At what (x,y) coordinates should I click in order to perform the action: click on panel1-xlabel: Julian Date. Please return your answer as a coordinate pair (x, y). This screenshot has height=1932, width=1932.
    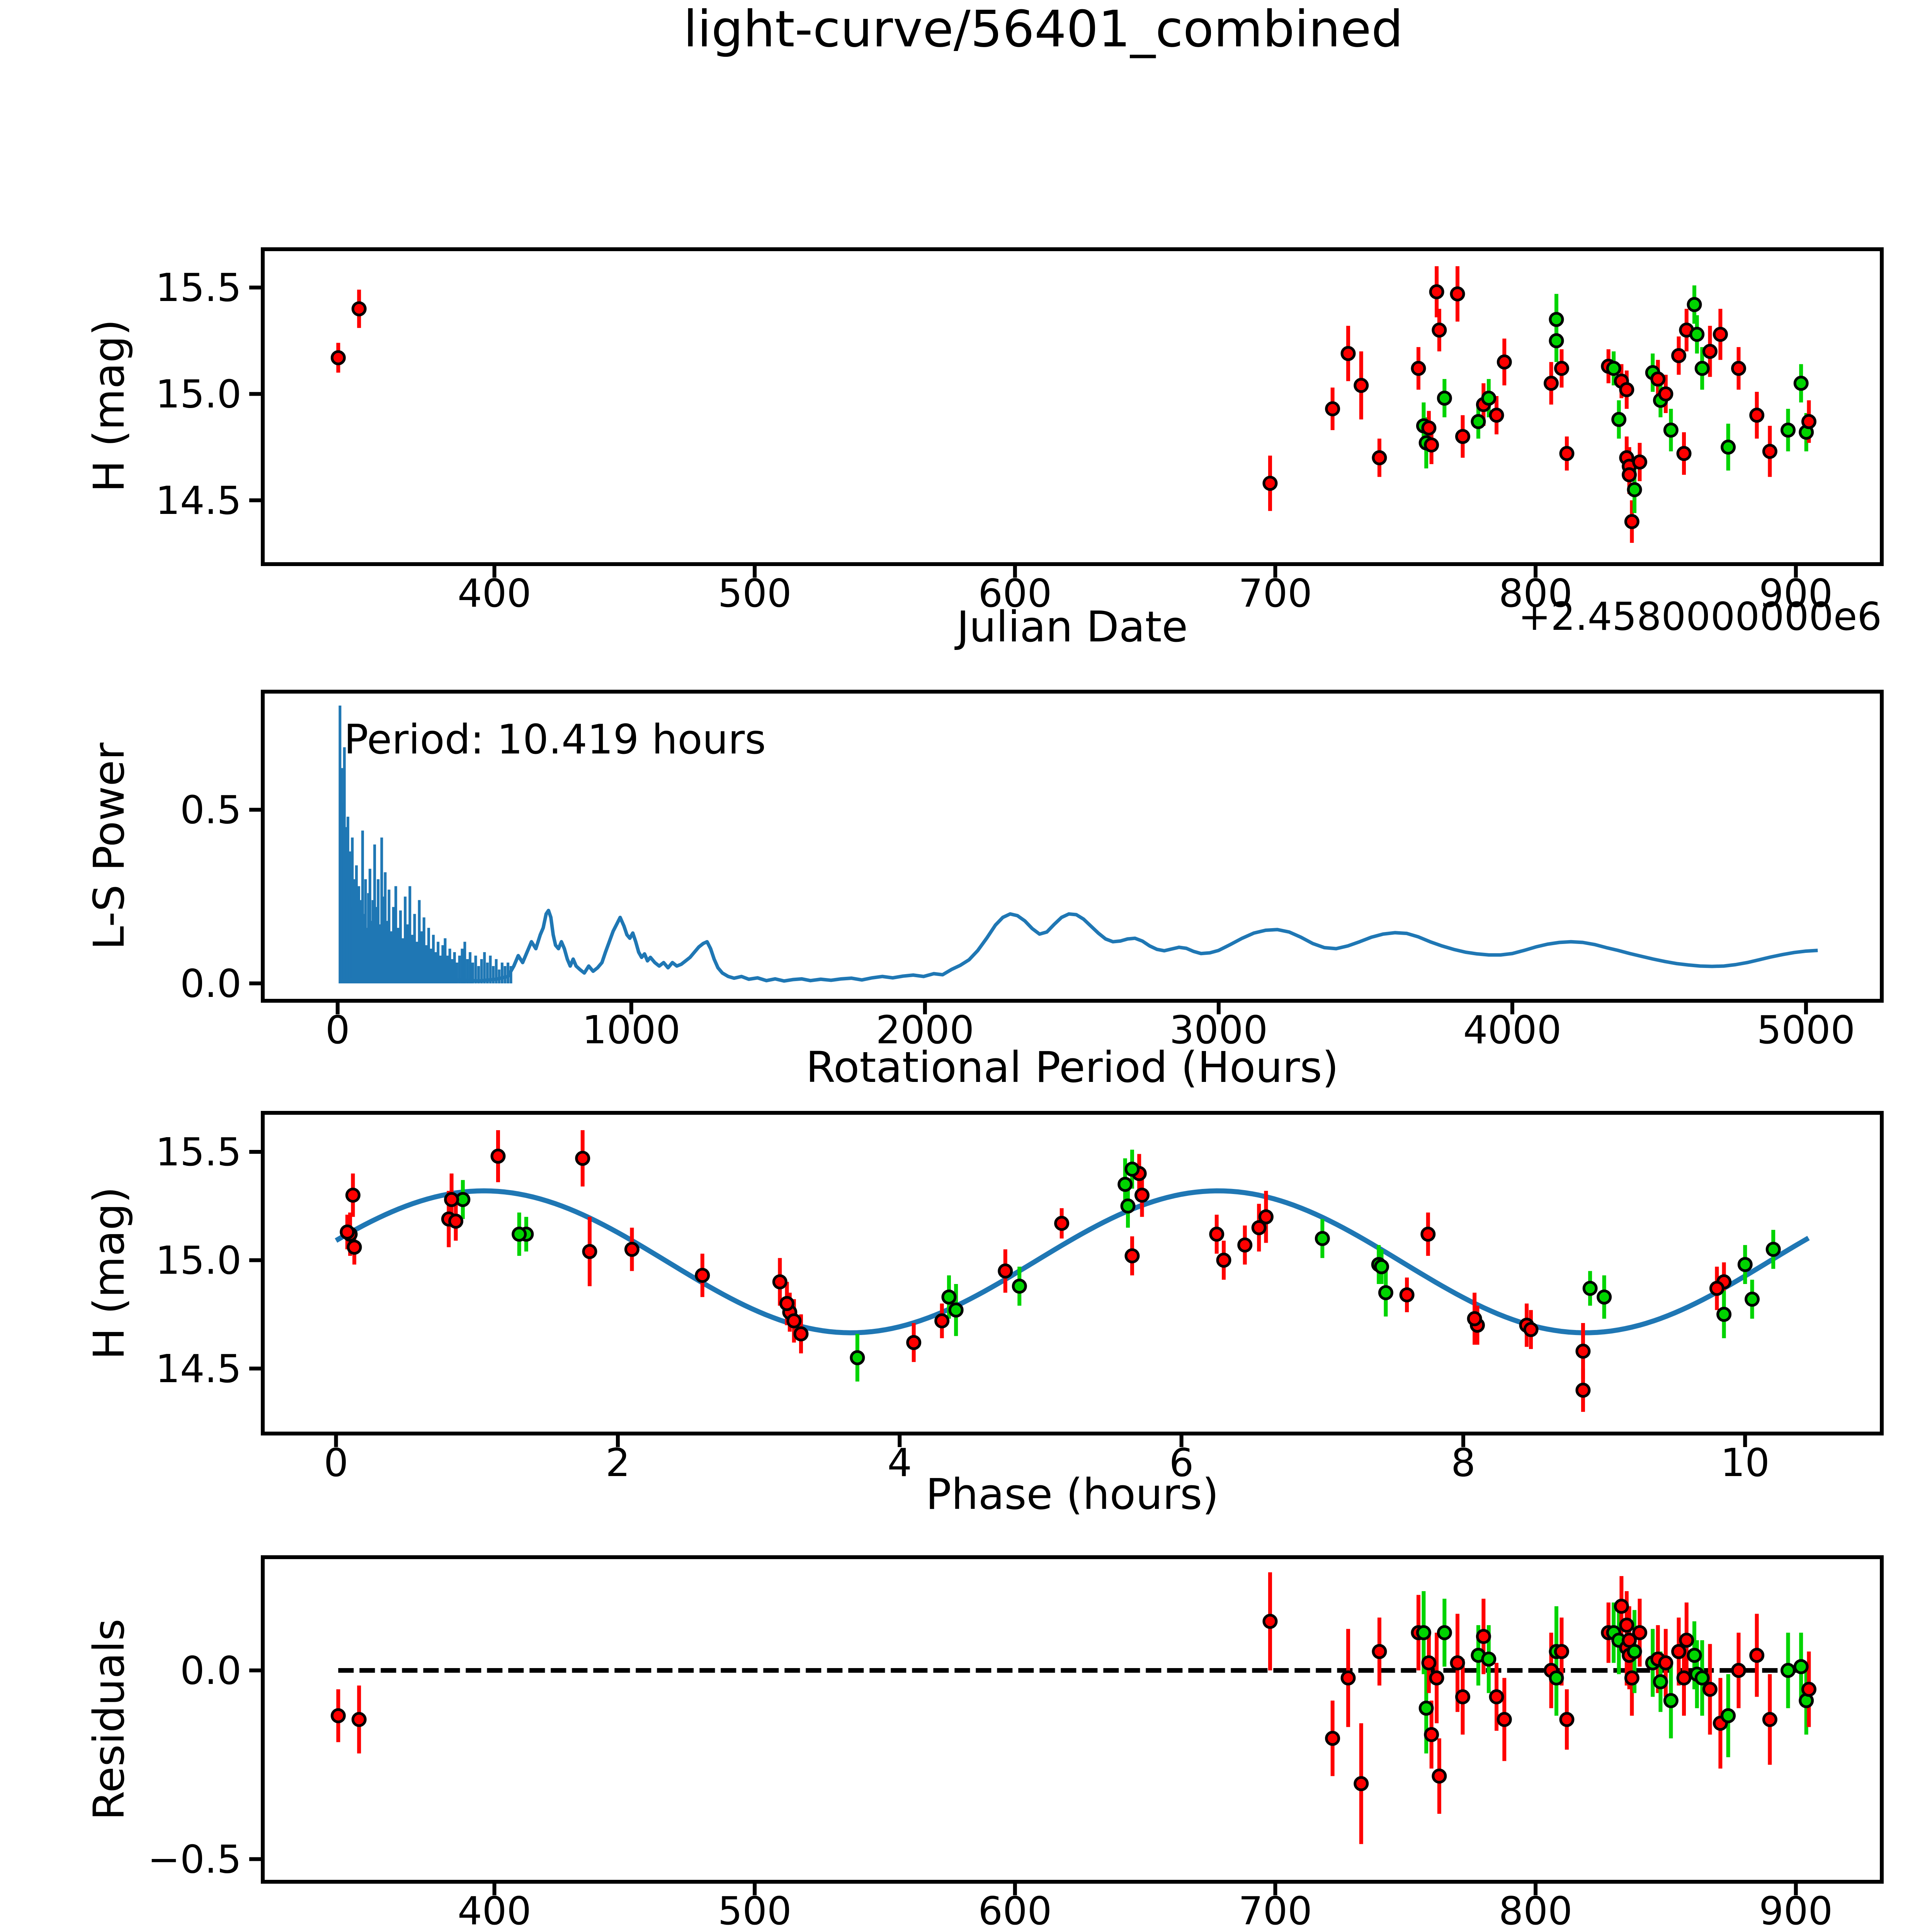
    Looking at the image, I should click on (1071, 627).